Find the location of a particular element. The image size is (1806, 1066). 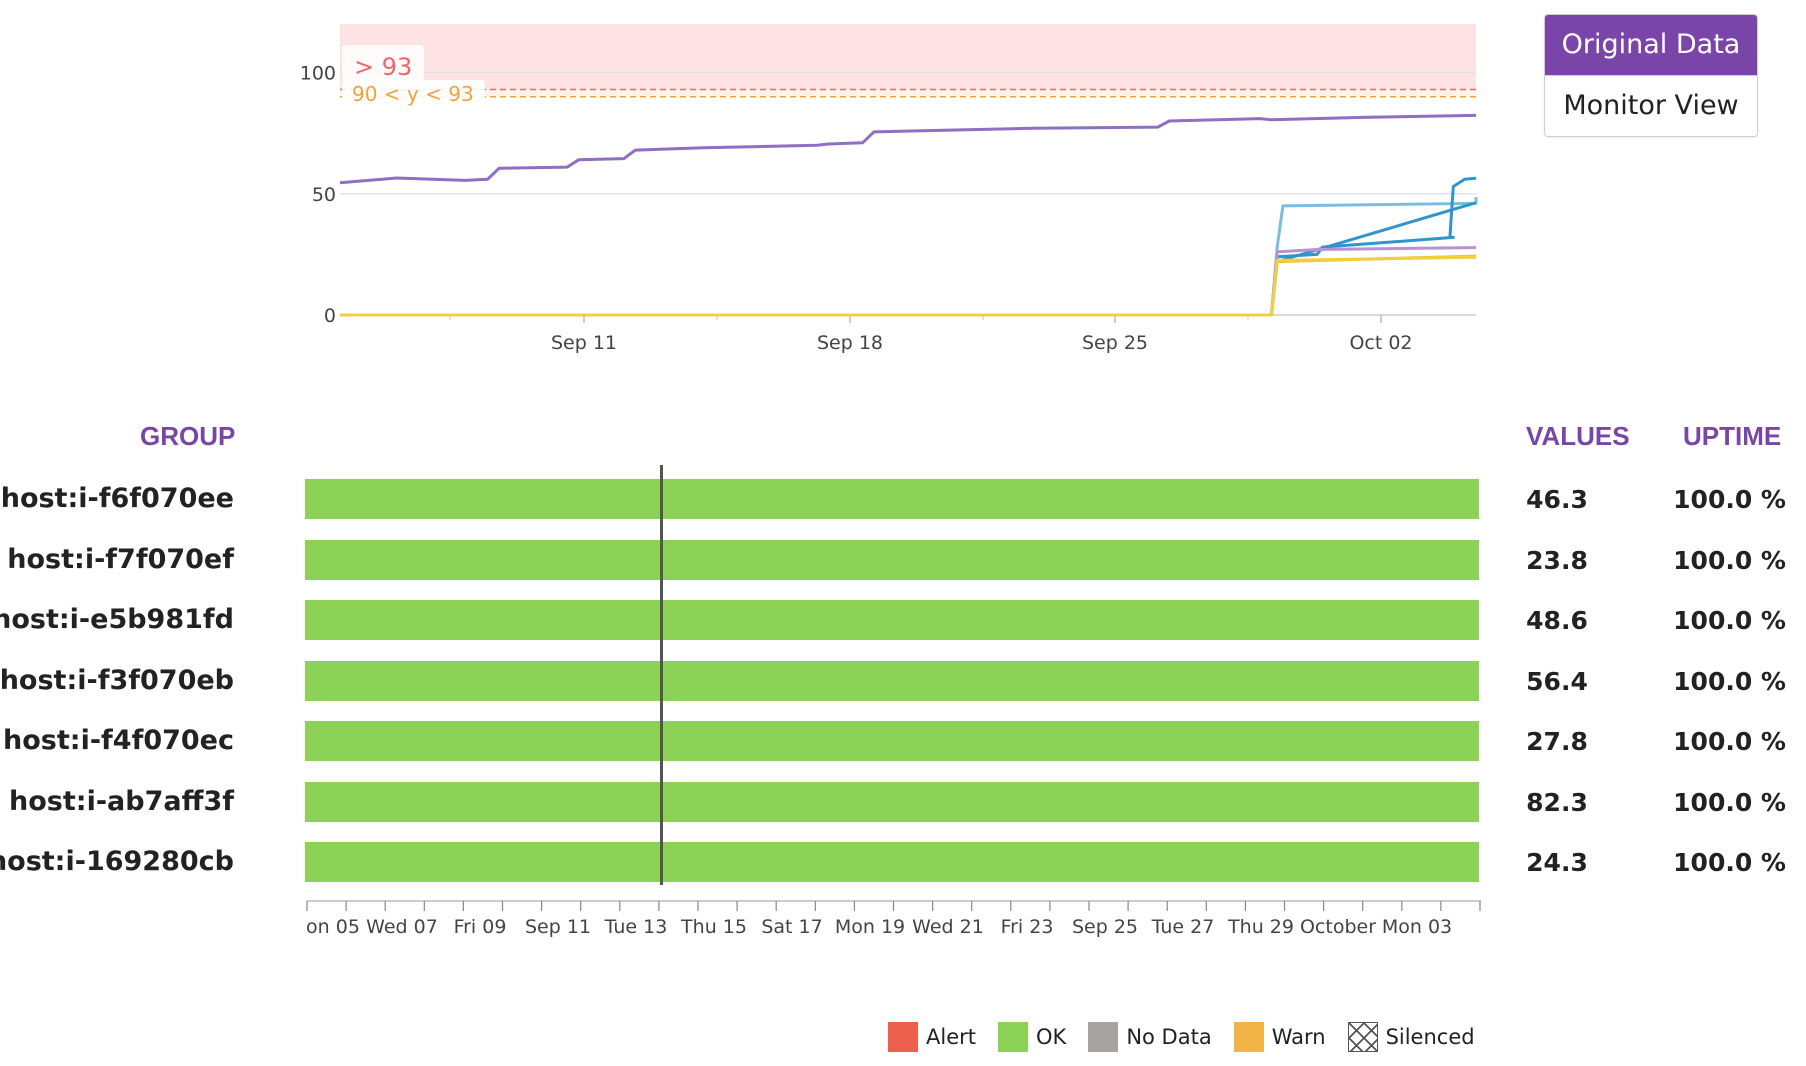

timeline-tick-label: Fri 23 is located at coordinates (1027, 927).